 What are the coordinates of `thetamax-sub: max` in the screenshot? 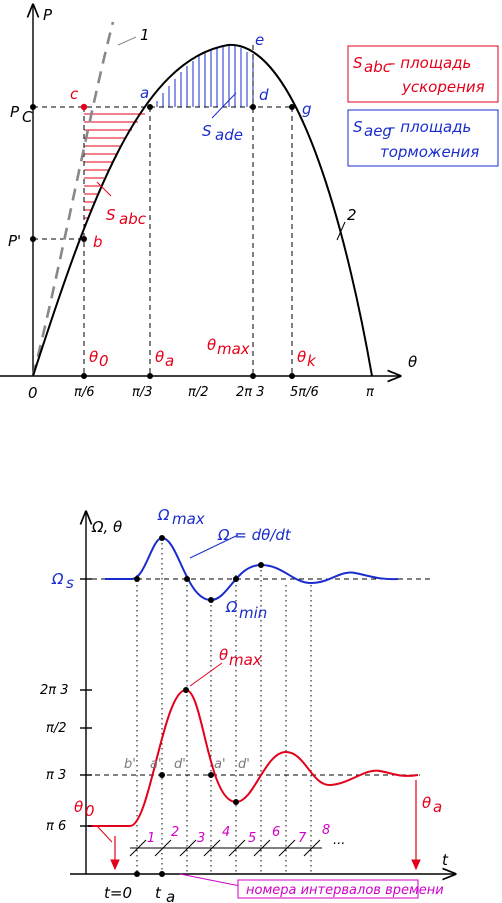 It's located at (233, 349).